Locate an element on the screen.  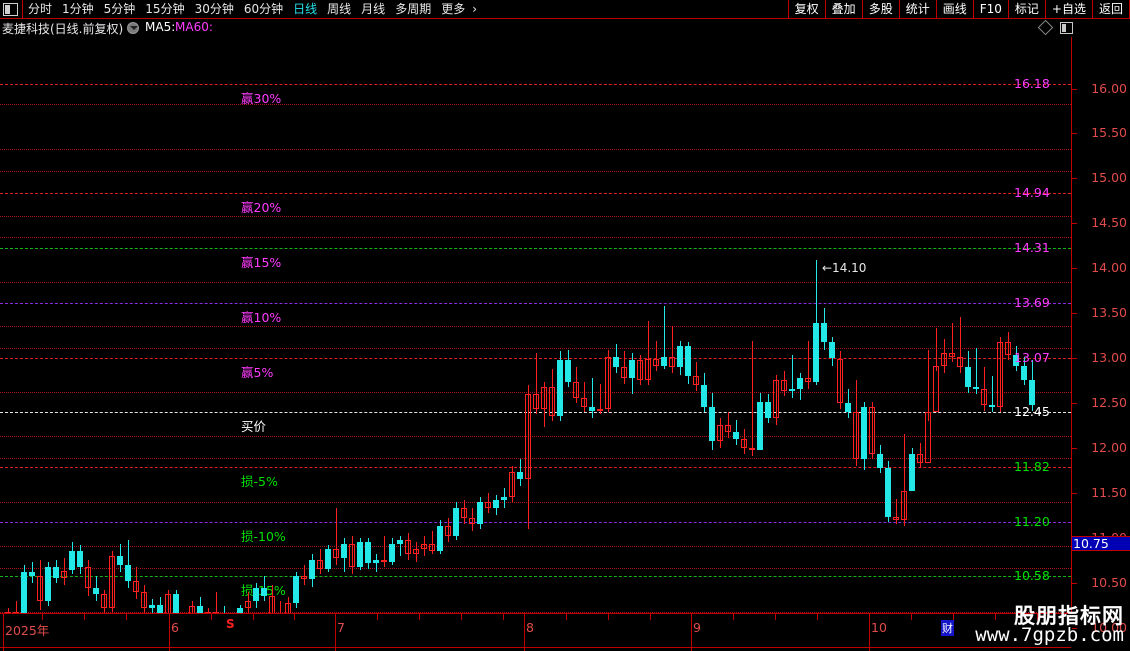
period-5: 60分钟 is located at coordinates (263, 9).